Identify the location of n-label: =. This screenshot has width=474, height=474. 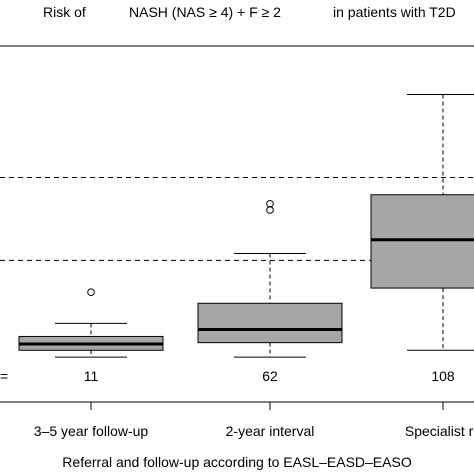
(4, 376).